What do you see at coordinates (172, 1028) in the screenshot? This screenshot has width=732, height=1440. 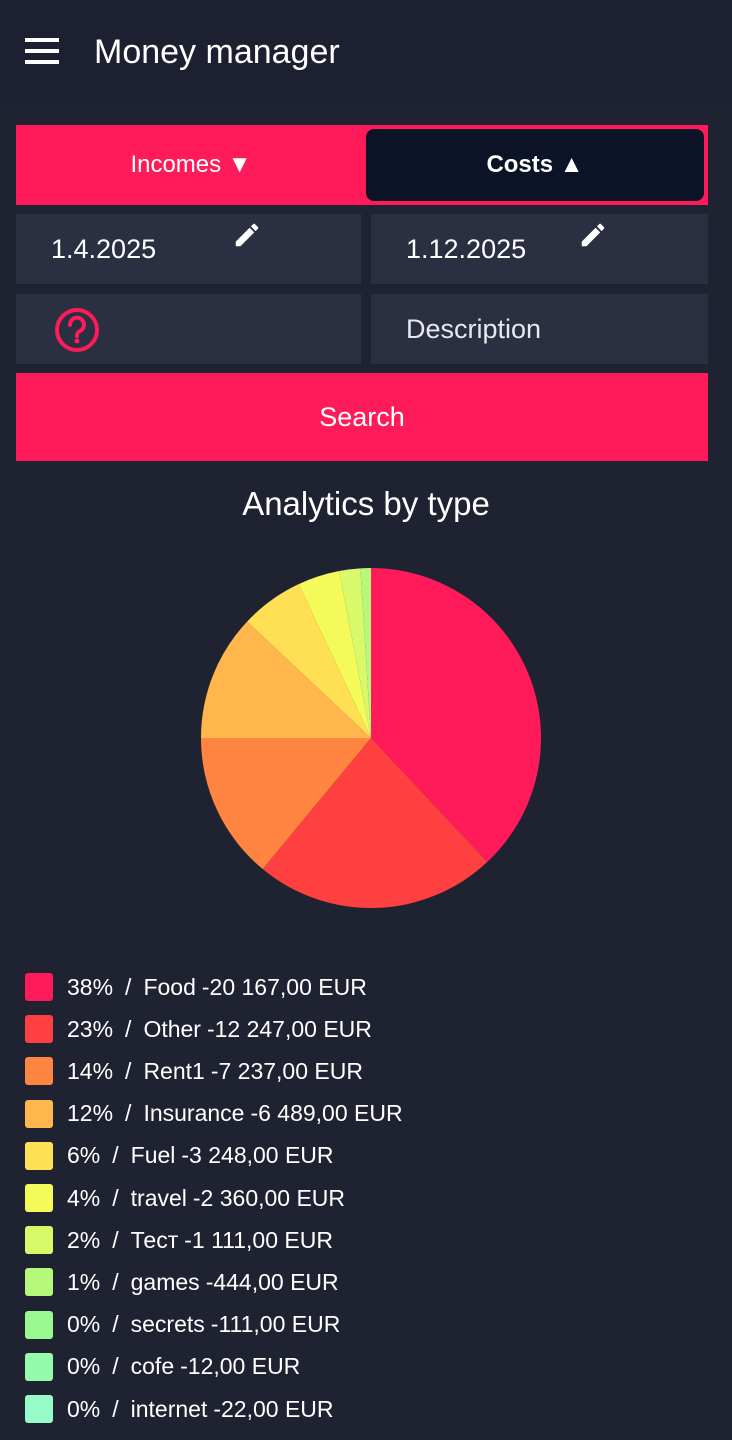 I see `legend-name: Other` at bounding box center [172, 1028].